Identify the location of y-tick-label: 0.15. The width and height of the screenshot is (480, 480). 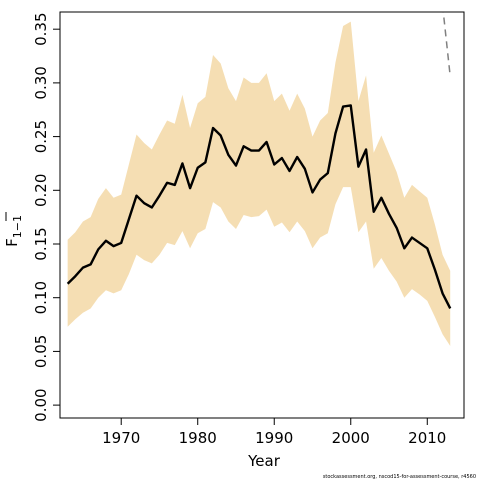
(41, 243).